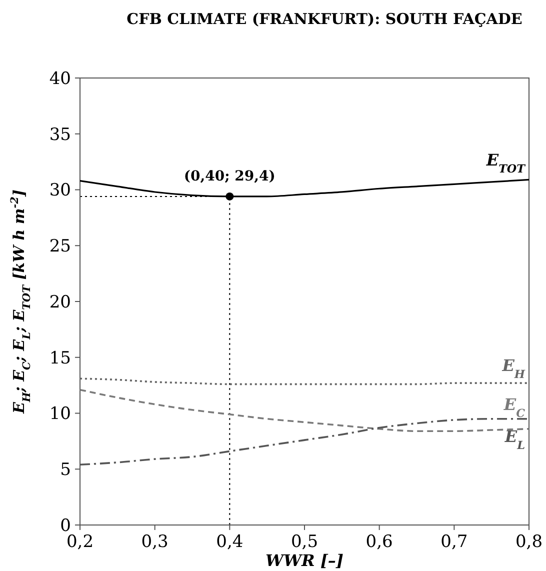  Describe the element at coordinates (60, 414) in the screenshot. I see `y-tick-label: 10` at that location.